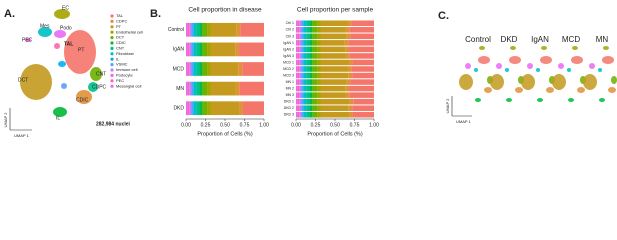  What do you see at coordinates (290, 95) in the screenshot?
I see `category-label: MN 3` at bounding box center [290, 95].